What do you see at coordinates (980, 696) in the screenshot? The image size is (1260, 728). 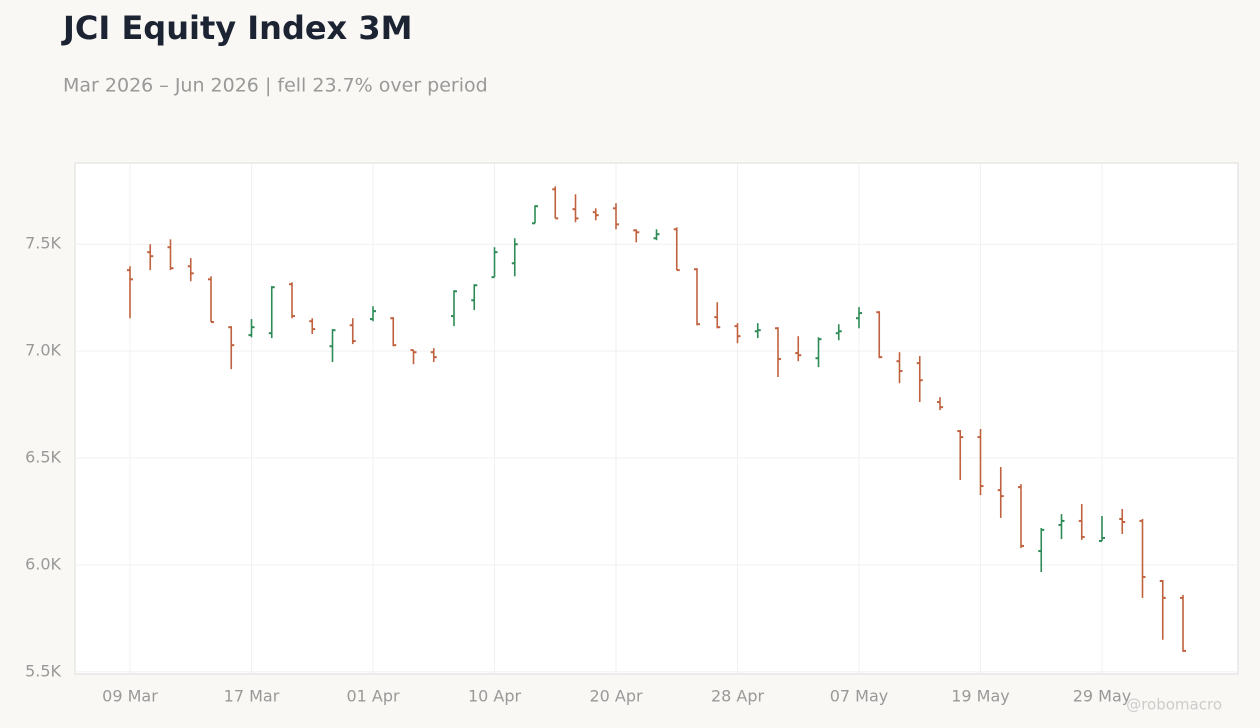 I see `x-tick-label: 19 May` at bounding box center [980, 696].